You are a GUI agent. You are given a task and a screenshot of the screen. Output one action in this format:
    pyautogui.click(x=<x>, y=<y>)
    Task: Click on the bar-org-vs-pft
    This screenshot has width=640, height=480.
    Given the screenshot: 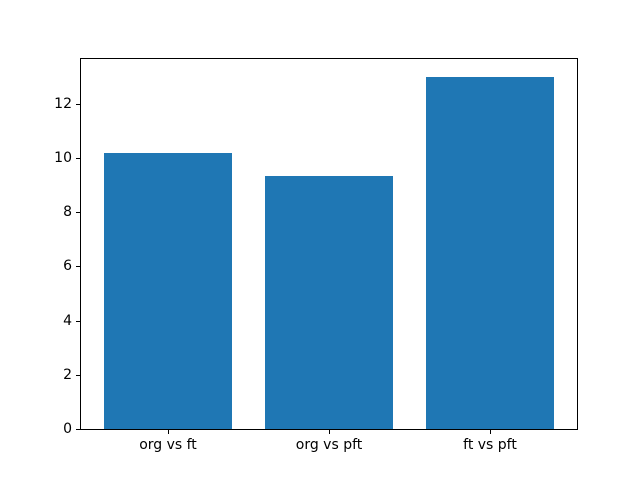 What is the action you would take?
    pyautogui.click(x=329, y=302)
    